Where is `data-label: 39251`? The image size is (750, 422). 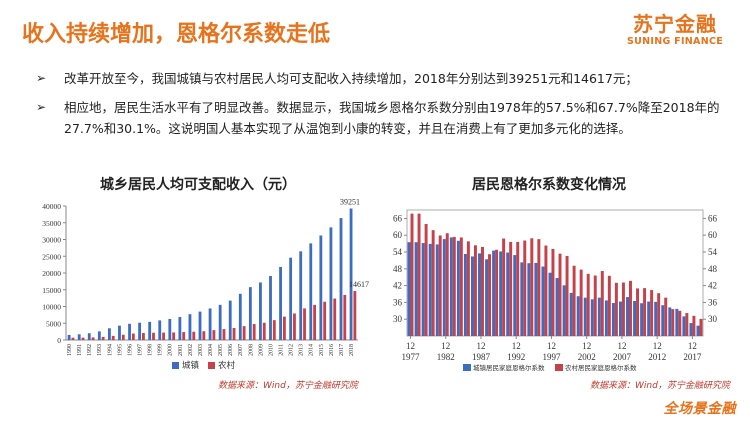
data-label: 39251 is located at coordinates (350, 202).